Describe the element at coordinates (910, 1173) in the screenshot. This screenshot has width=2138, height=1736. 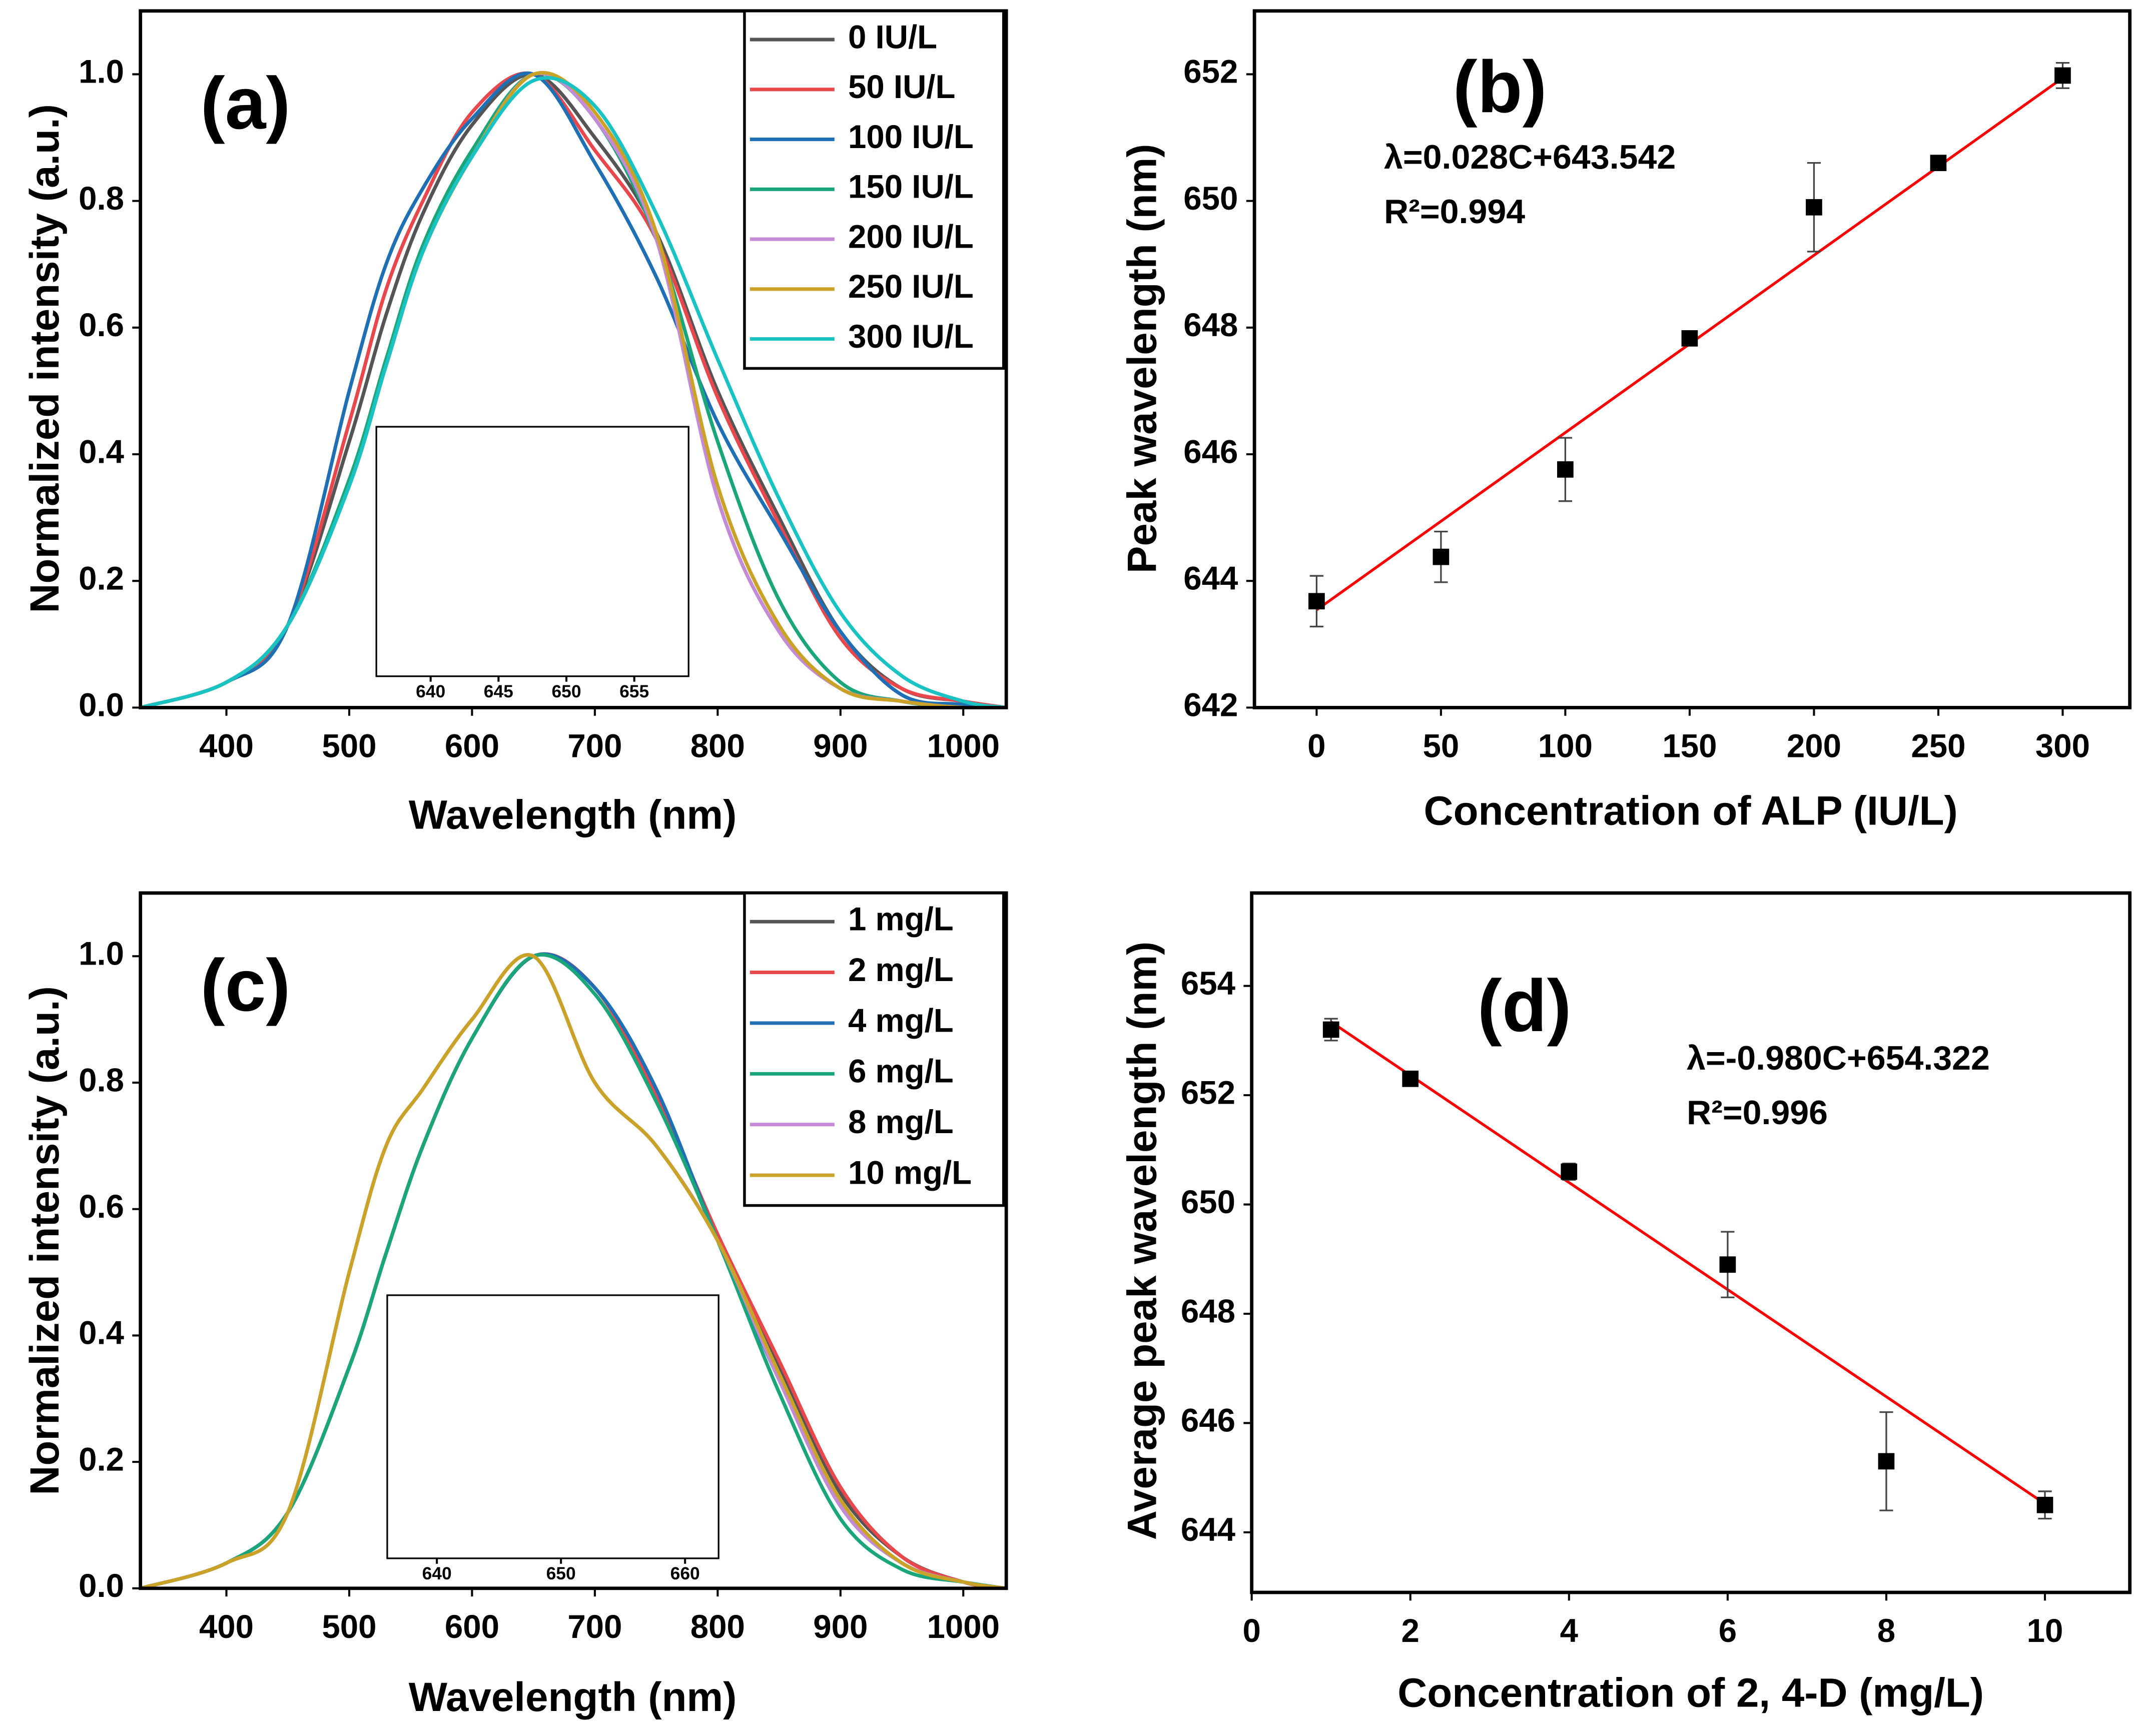
I see `legend-label: 10 mg/L` at that location.